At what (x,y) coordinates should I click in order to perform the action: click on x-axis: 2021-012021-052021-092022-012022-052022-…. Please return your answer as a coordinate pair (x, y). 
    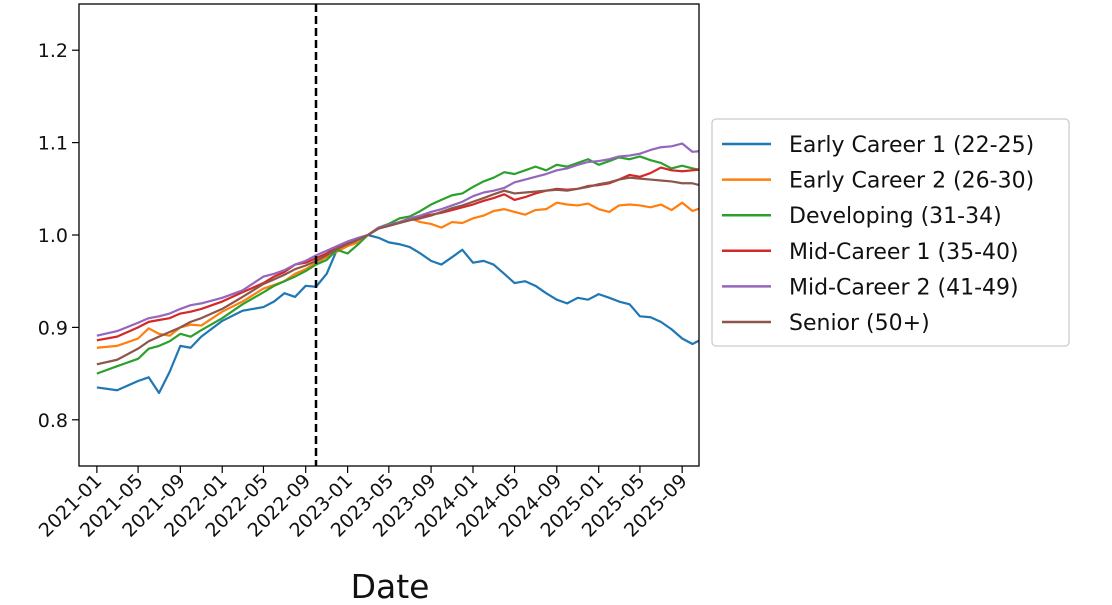
    Looking at the image, I should click on (363, 504).